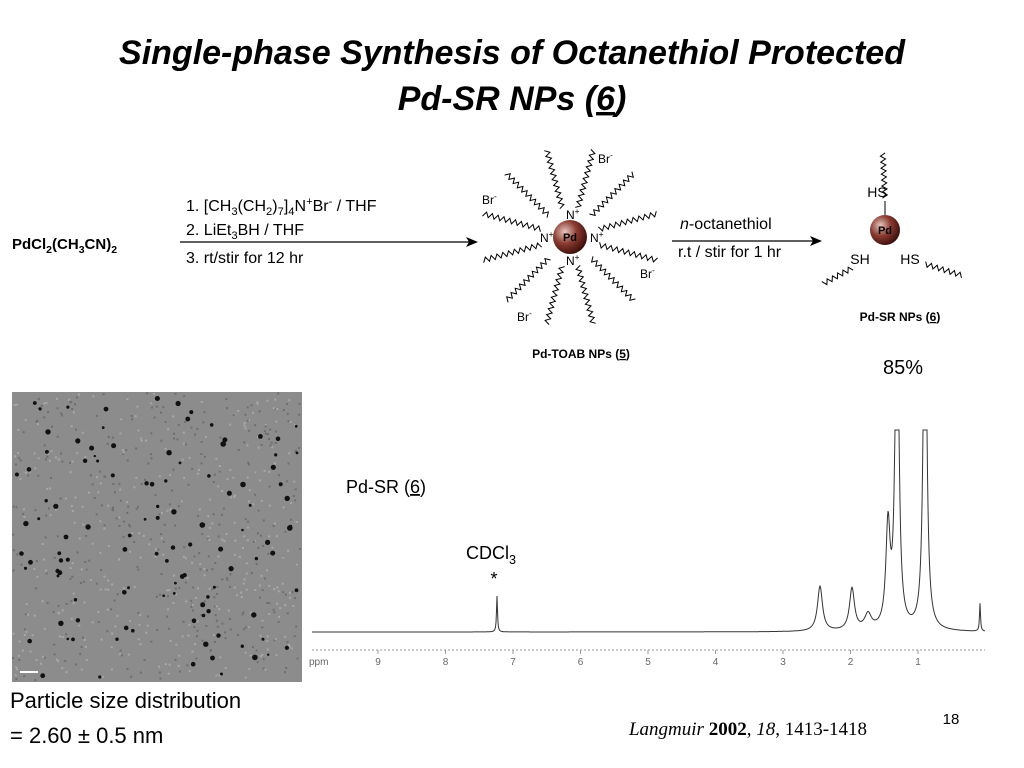  I want to click on text-run: 2002, so click(728, 729).